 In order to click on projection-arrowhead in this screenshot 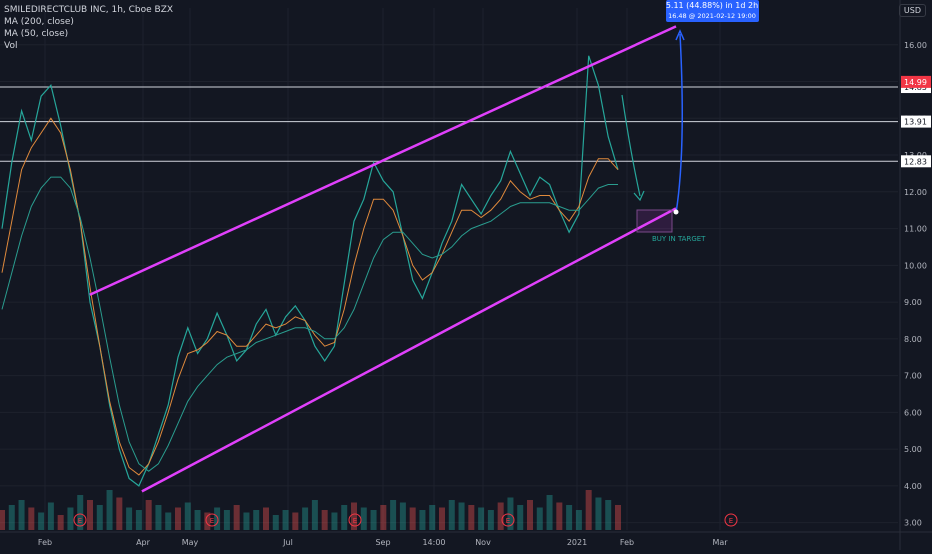, I will do `click(639, 196)`.